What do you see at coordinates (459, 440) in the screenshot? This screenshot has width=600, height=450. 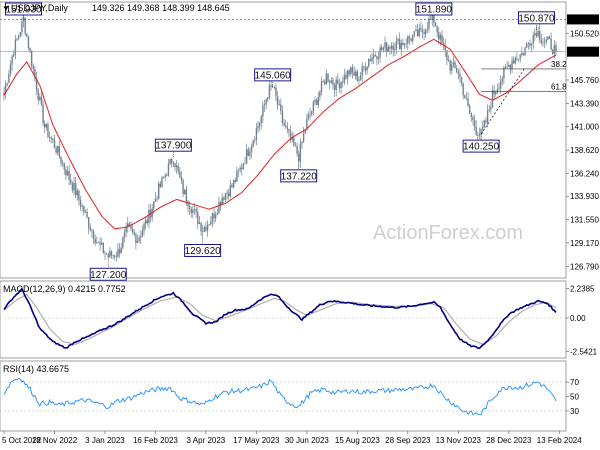 I see `time-tick-label: 13 Nov 2023` at bounding box center [459, 440].